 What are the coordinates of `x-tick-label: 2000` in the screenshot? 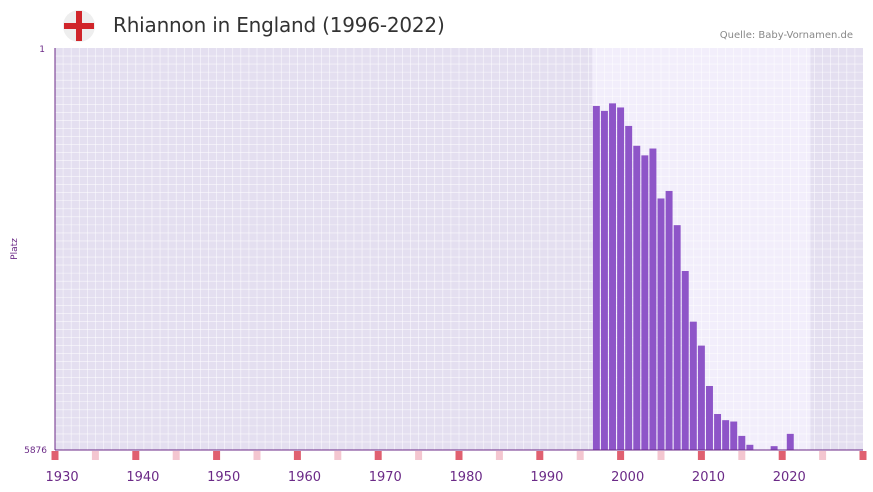 It's located at (627, 477).